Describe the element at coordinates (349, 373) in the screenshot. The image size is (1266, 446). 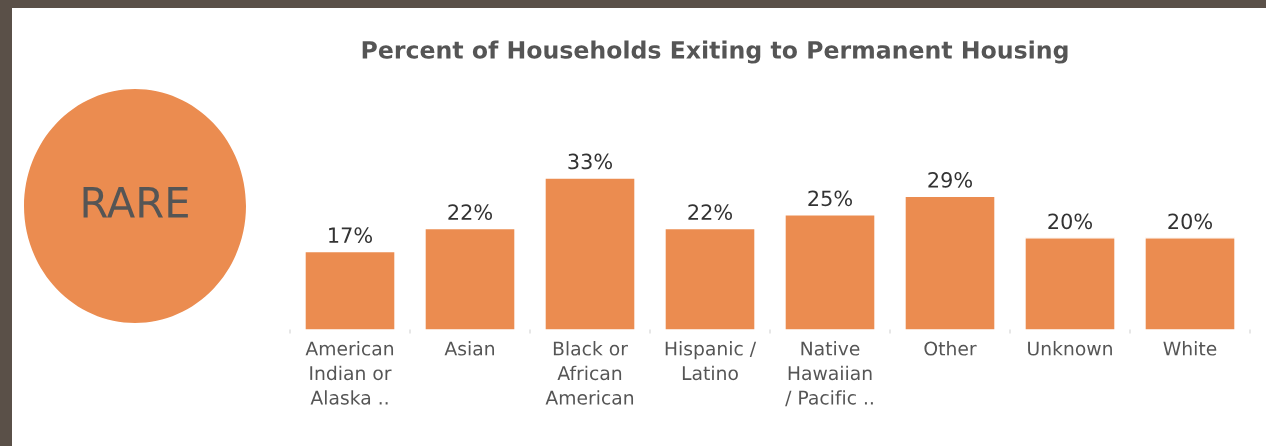
I see `x-tick-label: American Indian or Alaska ..` at that location.